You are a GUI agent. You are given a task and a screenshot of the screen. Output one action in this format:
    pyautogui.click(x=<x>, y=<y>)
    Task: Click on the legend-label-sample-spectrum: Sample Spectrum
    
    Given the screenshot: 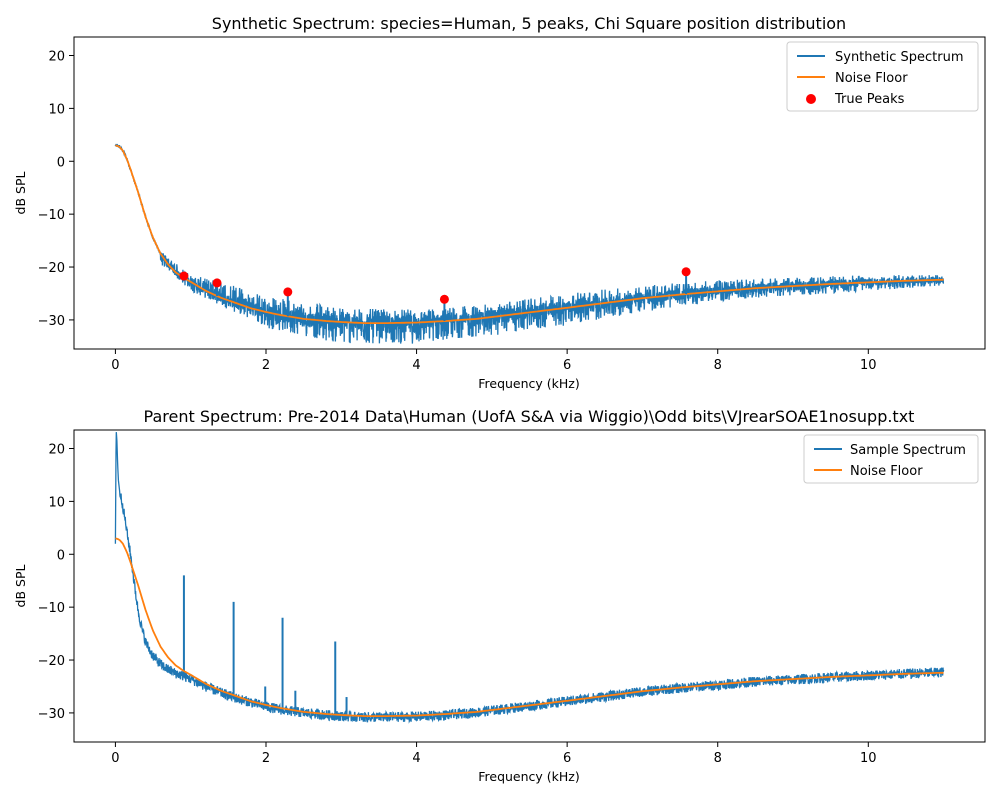 What is the action you would take?
    pyautogui.click(x=908, y=450)
    